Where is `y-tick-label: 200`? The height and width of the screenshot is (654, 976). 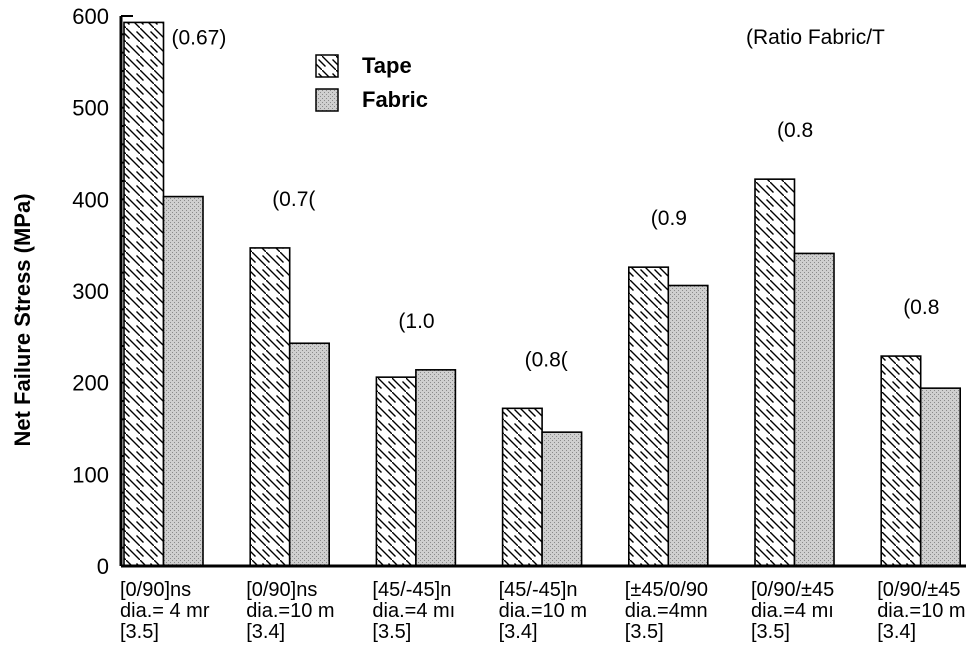
y-tick-label: 200 is located at coordinates (90, 383).